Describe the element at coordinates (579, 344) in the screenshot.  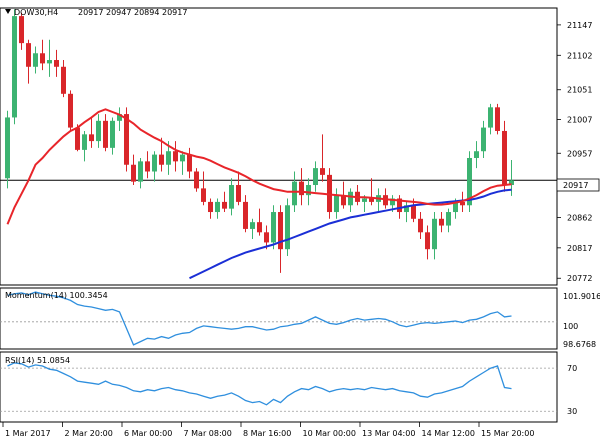
I see `momentum-tick-bottom: 98.6768` at that location.